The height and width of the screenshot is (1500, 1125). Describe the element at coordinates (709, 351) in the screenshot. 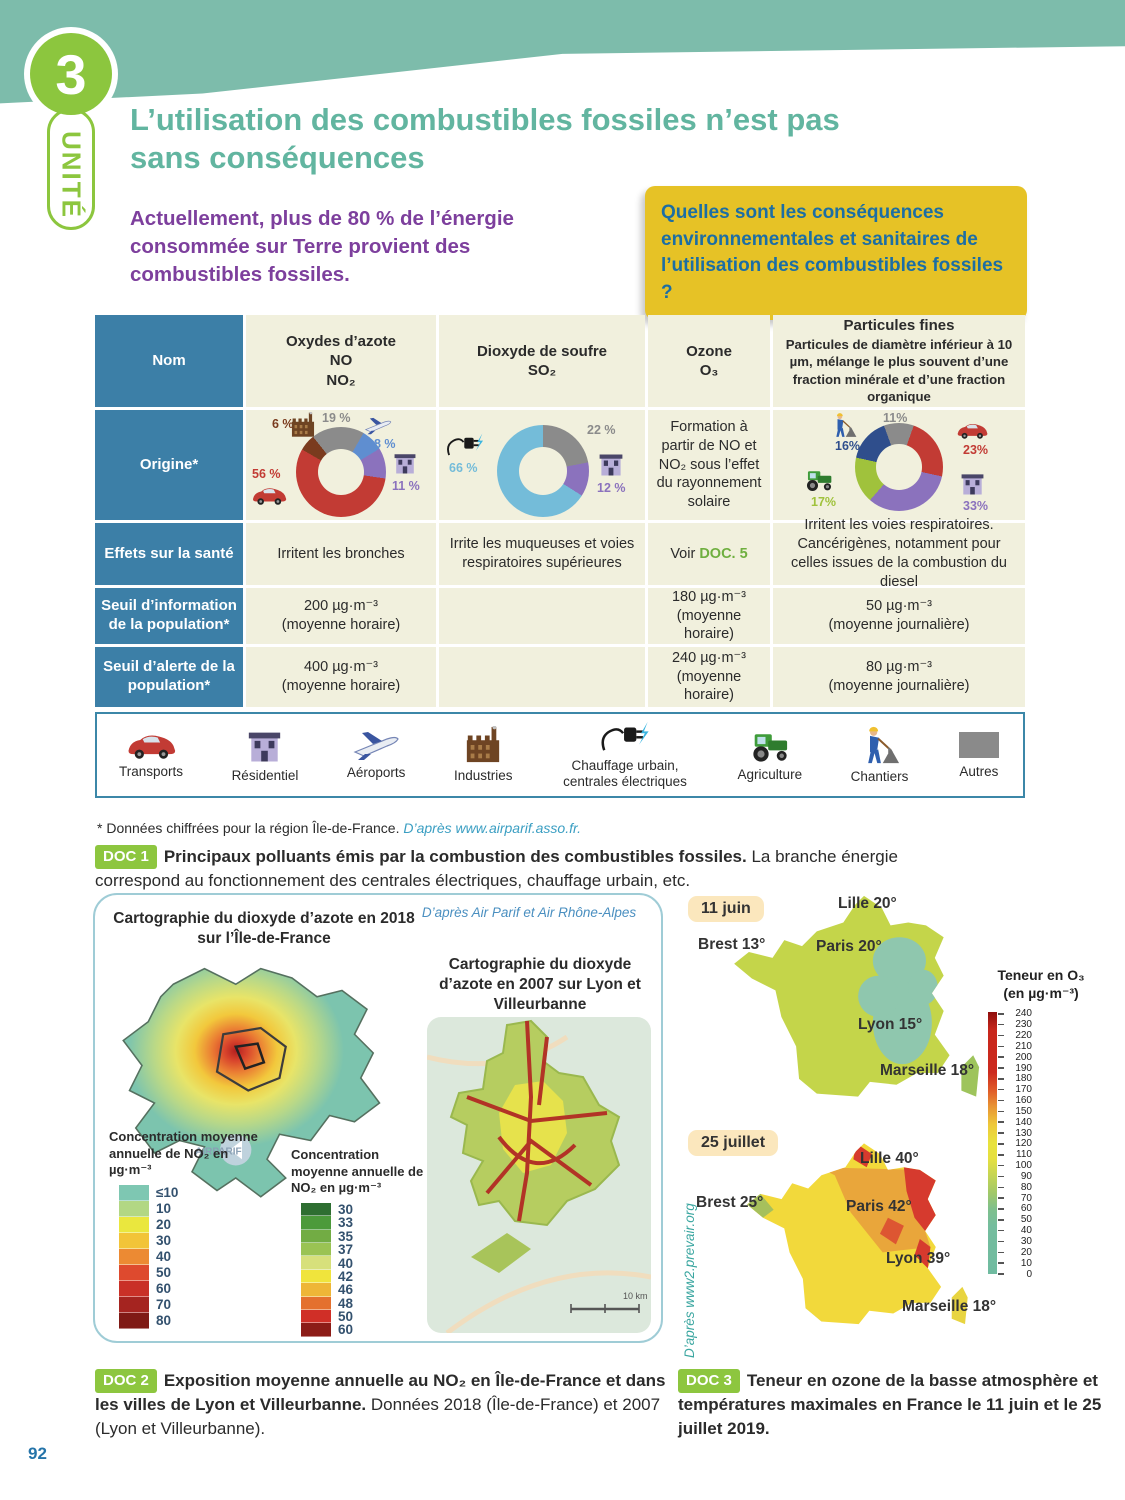

I see `pollutant-ozone-name: Ozone` at that location.